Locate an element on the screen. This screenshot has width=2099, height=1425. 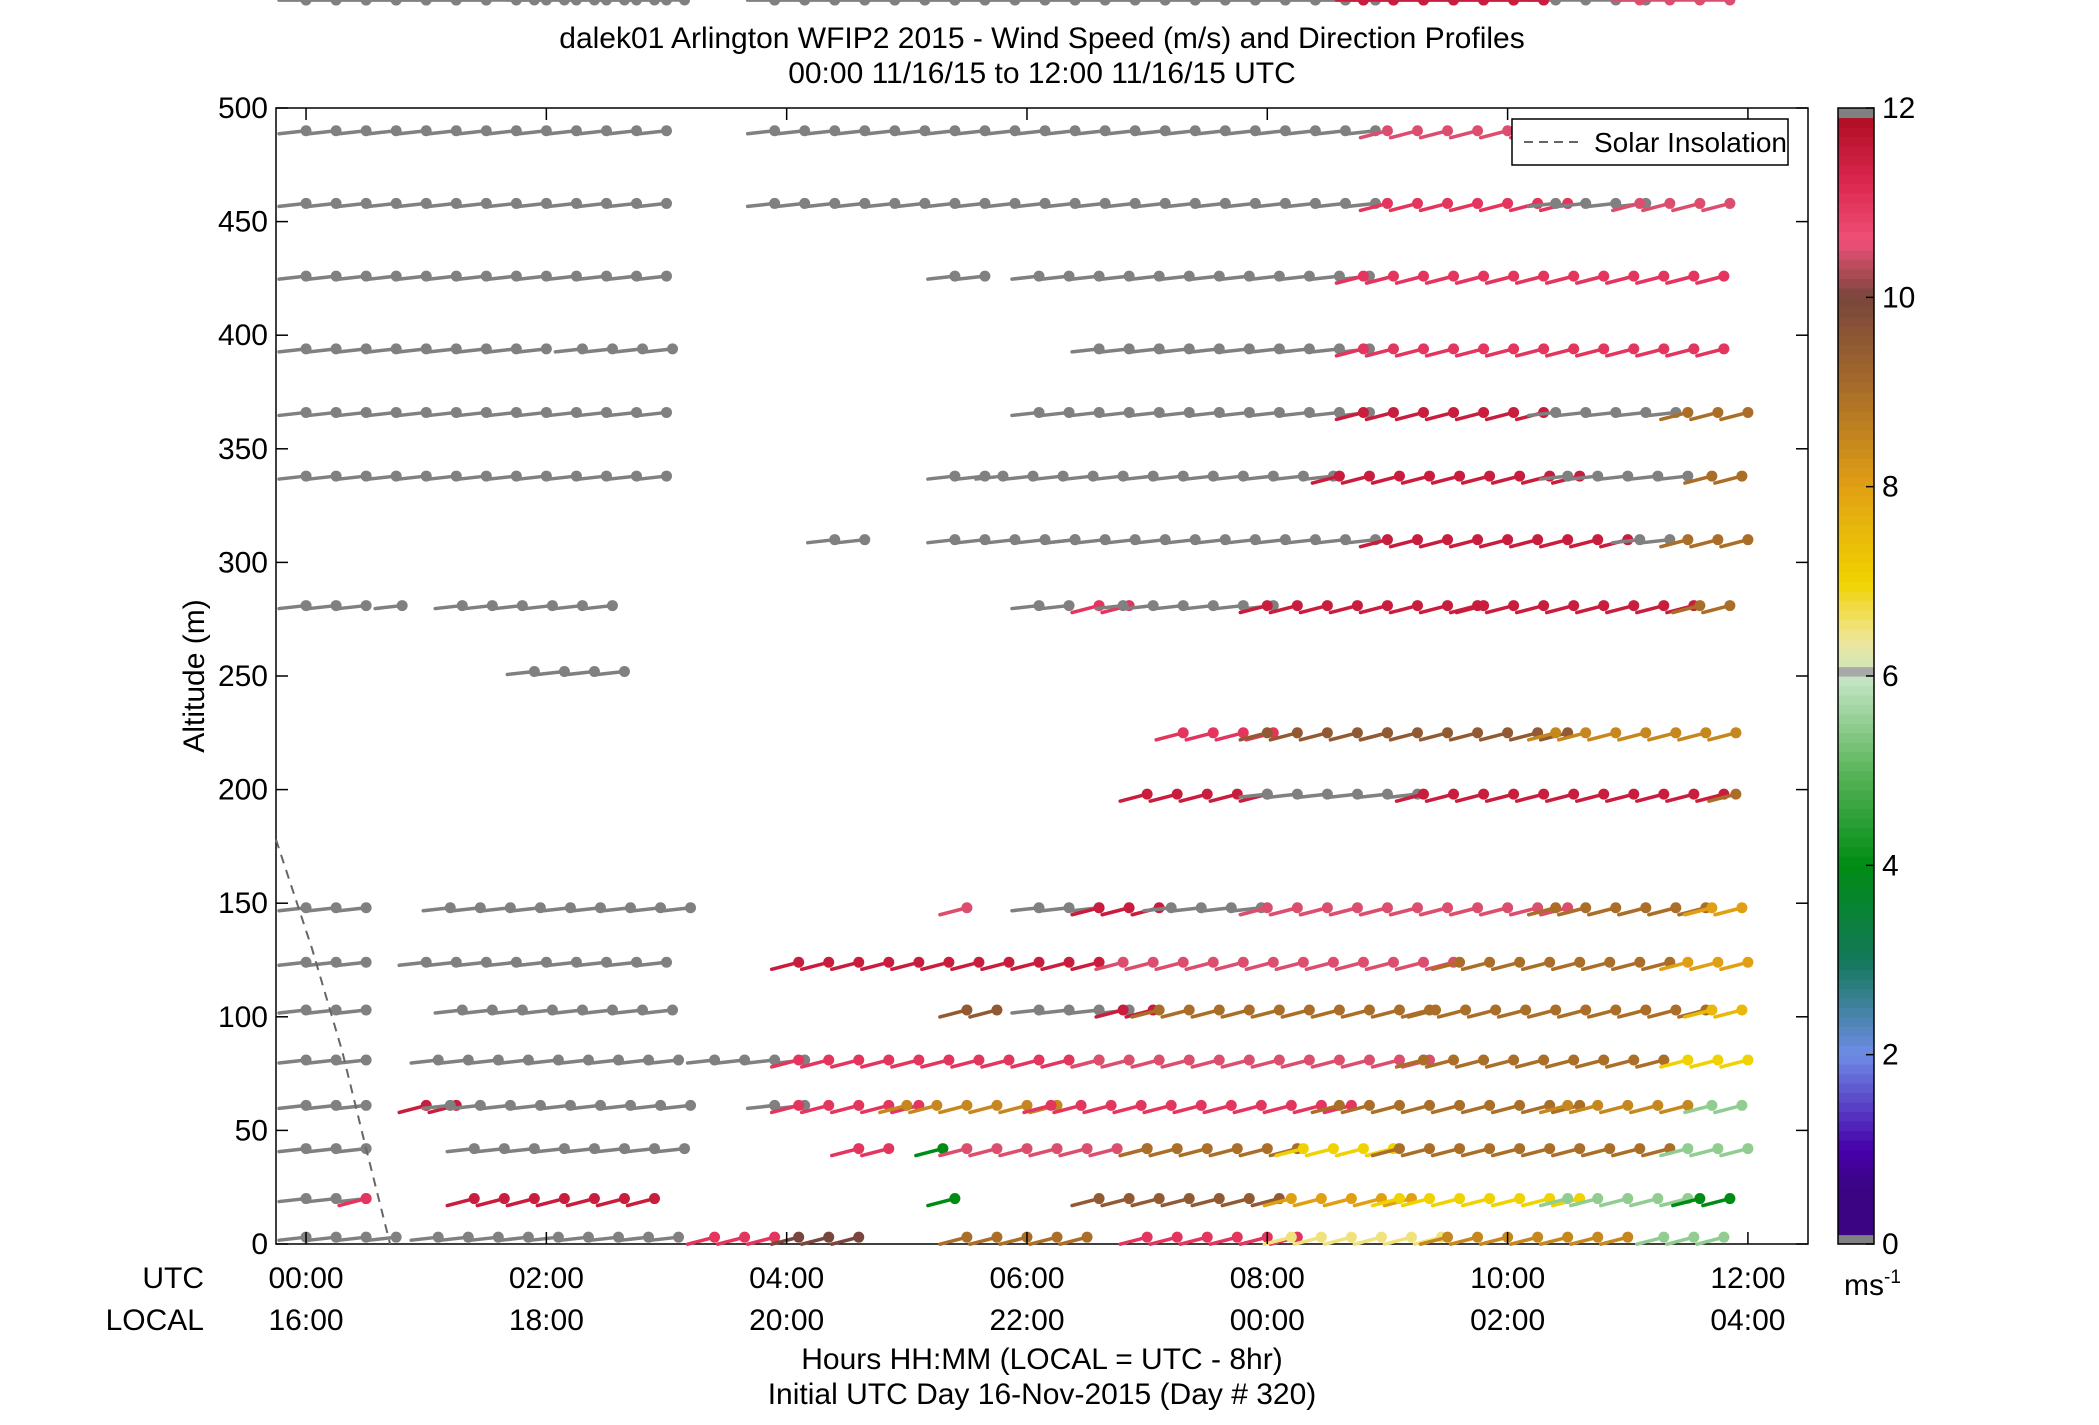
colorbar: 0 2 4 6 8 10 12 ms-1 is located at coordinates (1876, 697).